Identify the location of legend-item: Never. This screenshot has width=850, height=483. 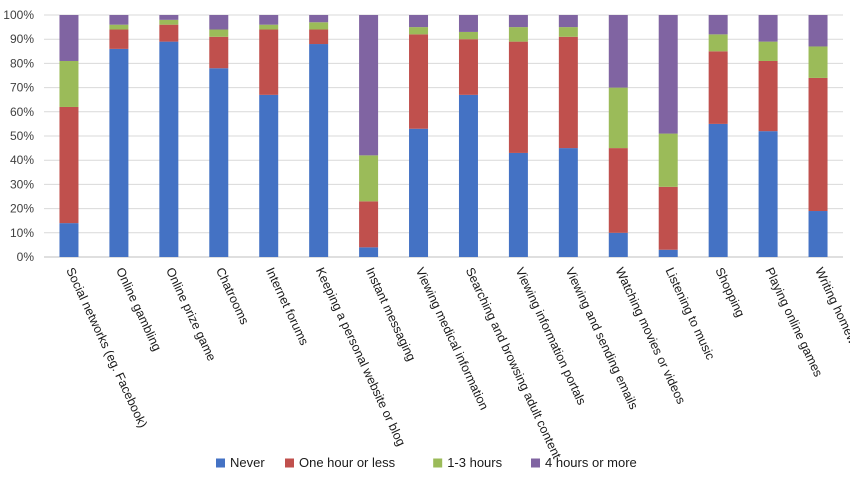
(240, 462).